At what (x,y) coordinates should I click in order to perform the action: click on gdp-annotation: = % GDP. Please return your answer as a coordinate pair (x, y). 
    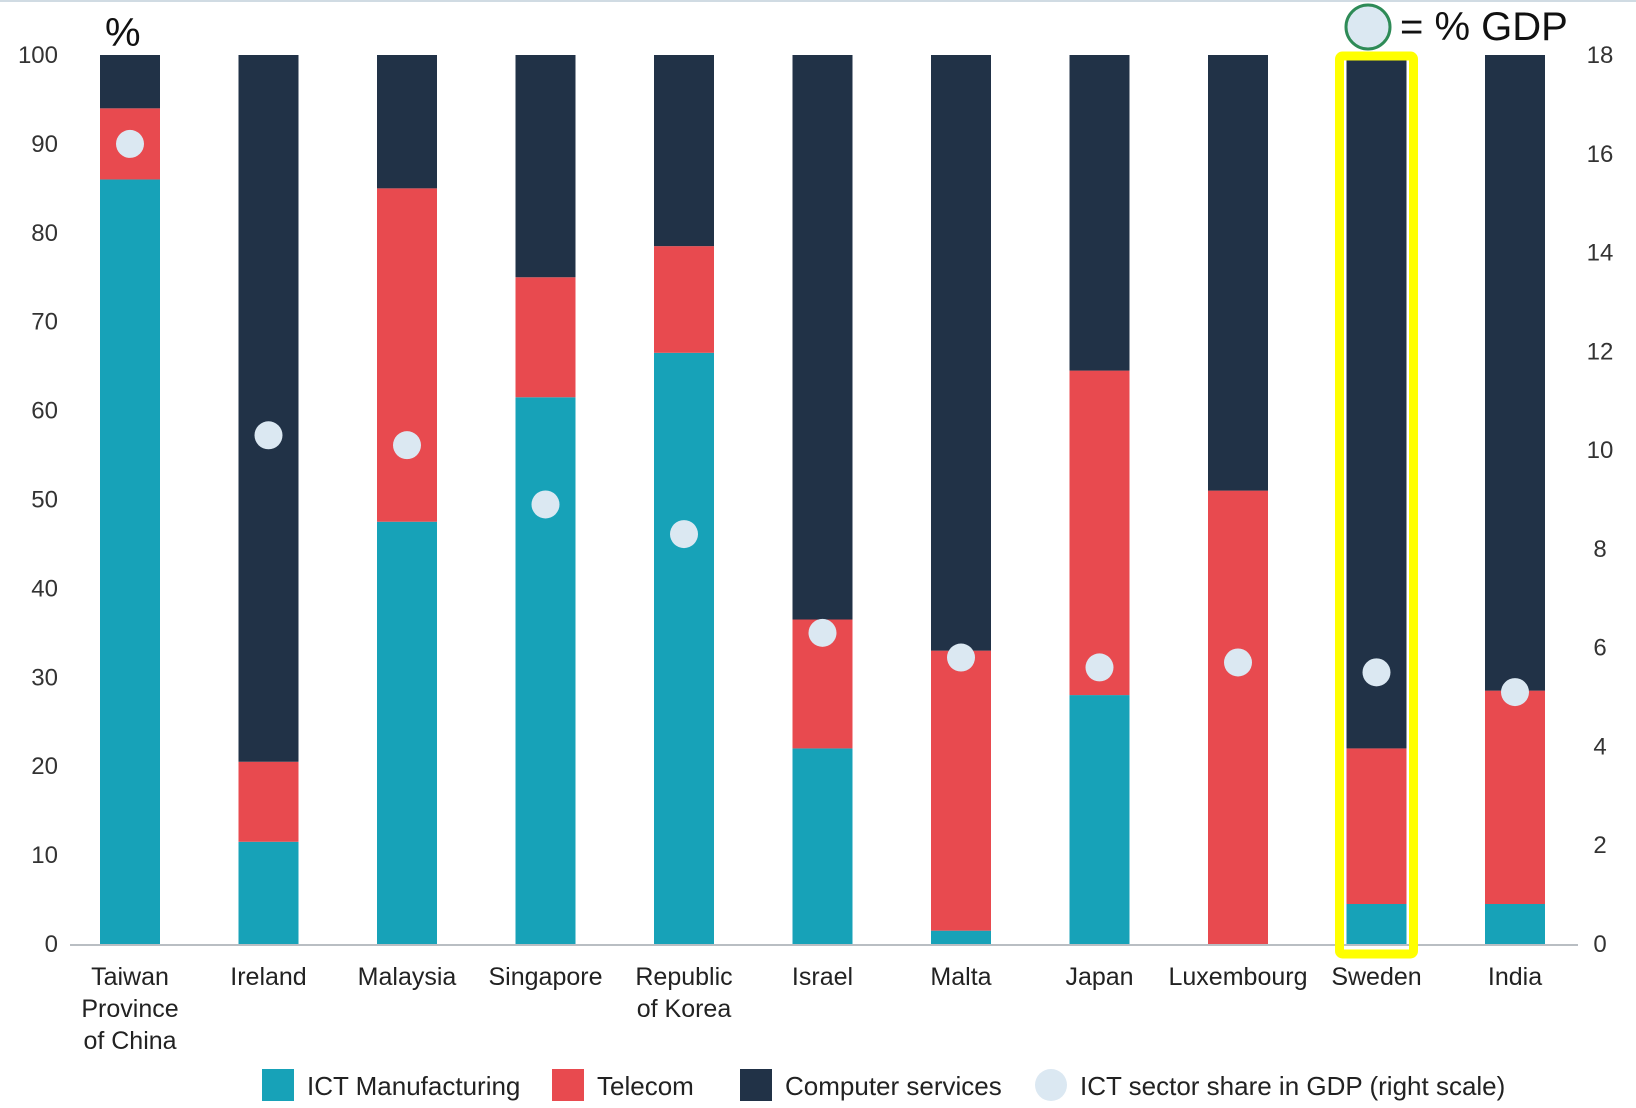
    Looking at the image, I should click on (1456, 27).